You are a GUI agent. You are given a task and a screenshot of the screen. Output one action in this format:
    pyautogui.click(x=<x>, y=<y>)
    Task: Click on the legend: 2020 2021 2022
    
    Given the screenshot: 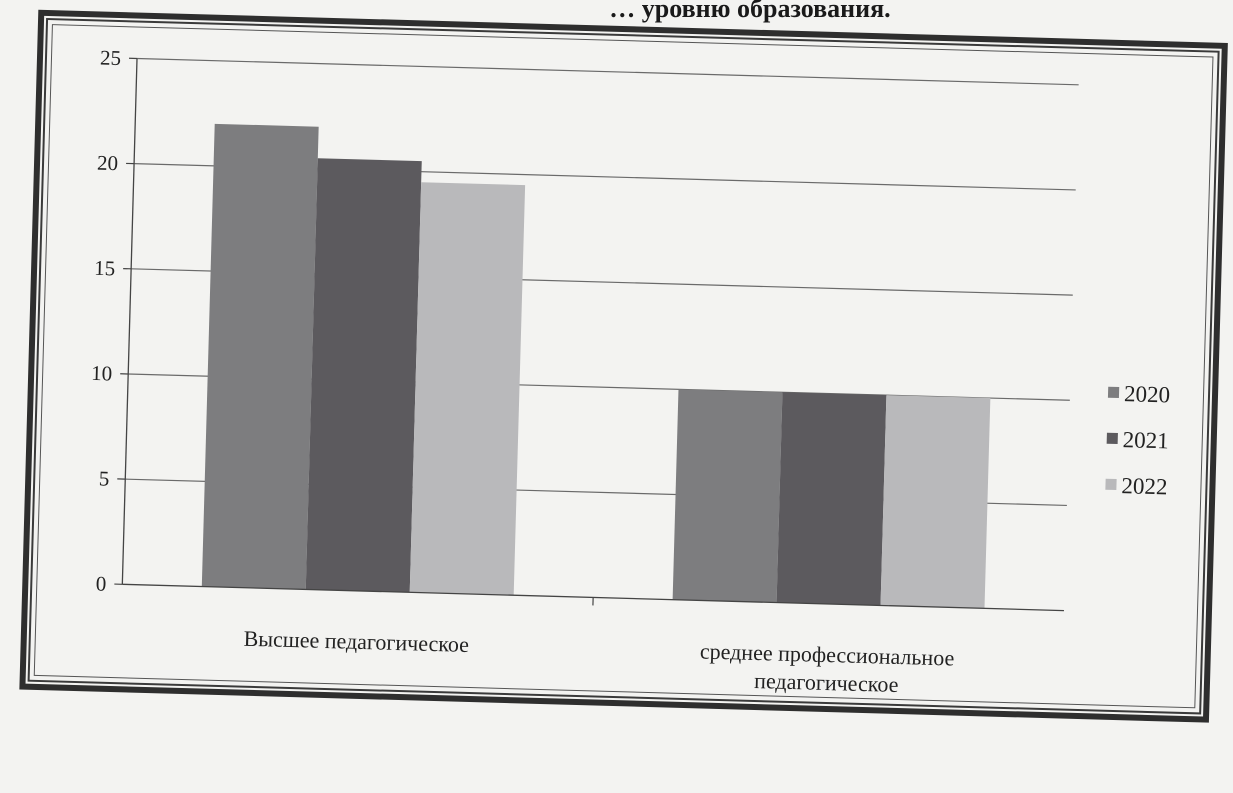 What is the action you would take?
    pyautogui.click(x=1137, y=440)
    